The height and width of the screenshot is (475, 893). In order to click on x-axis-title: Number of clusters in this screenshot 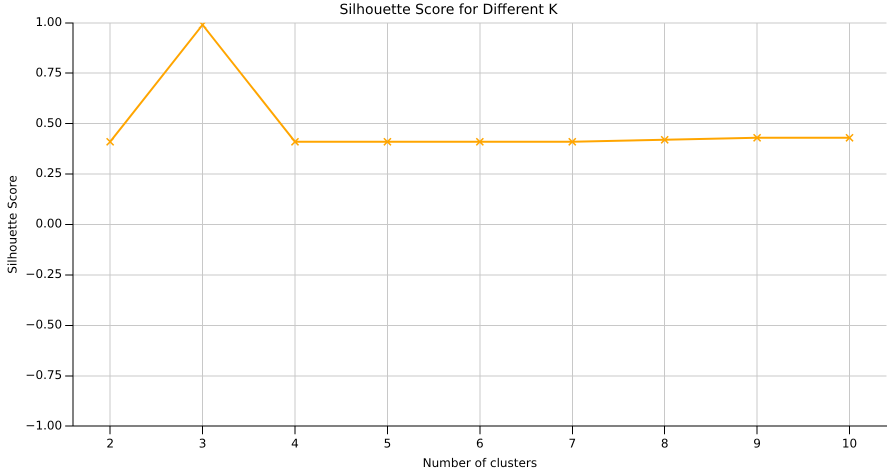, I will do `click(480, 463)`.